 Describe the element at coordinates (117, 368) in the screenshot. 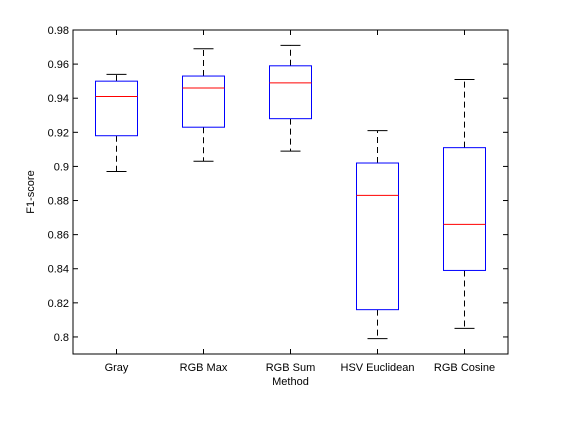

I see `x-tick-label: Gray` at that location.